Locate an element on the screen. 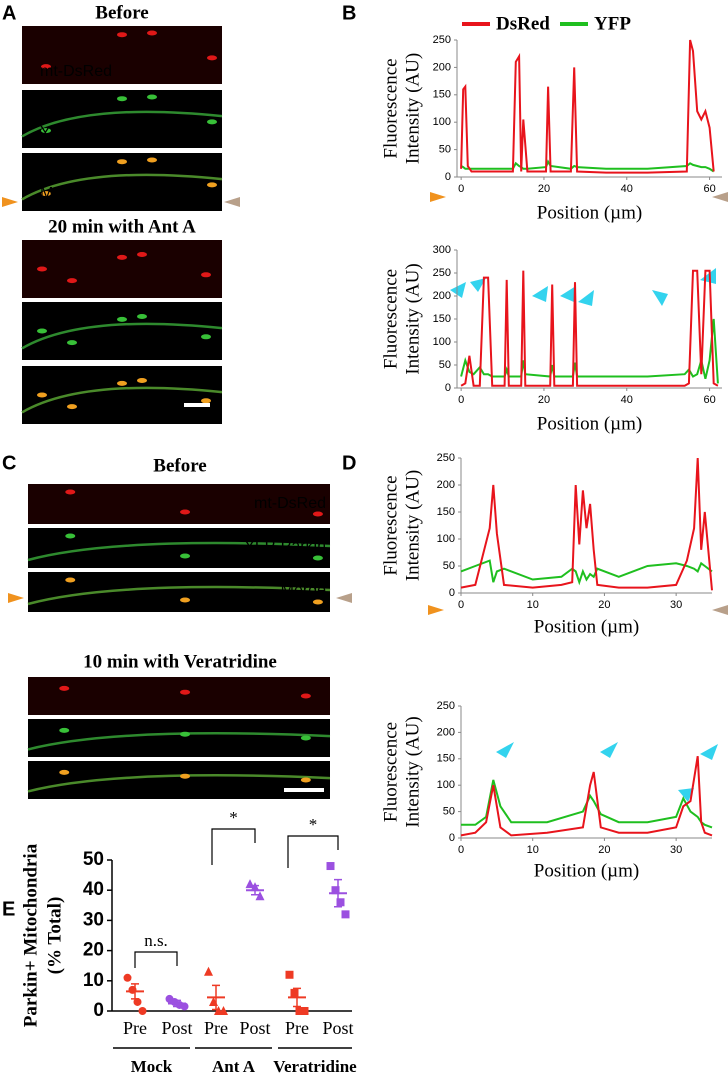  y-tick-label: 30 is located at coordinates (93, 919).